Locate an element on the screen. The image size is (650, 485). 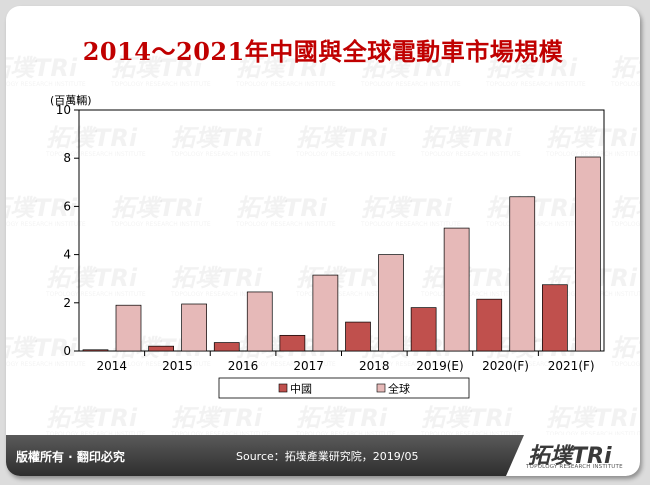
y-tick-label: 2 is located at coordinates (67, 303).